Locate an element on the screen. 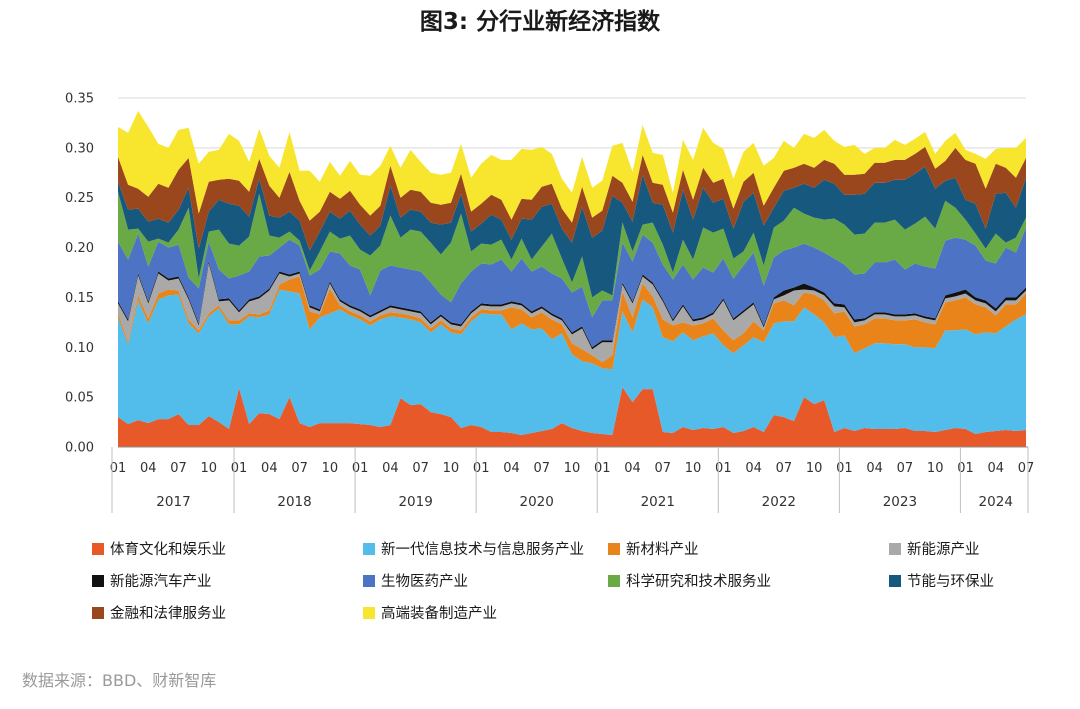  y-tick-label: 0.10 is located at coordinates (79, 348).